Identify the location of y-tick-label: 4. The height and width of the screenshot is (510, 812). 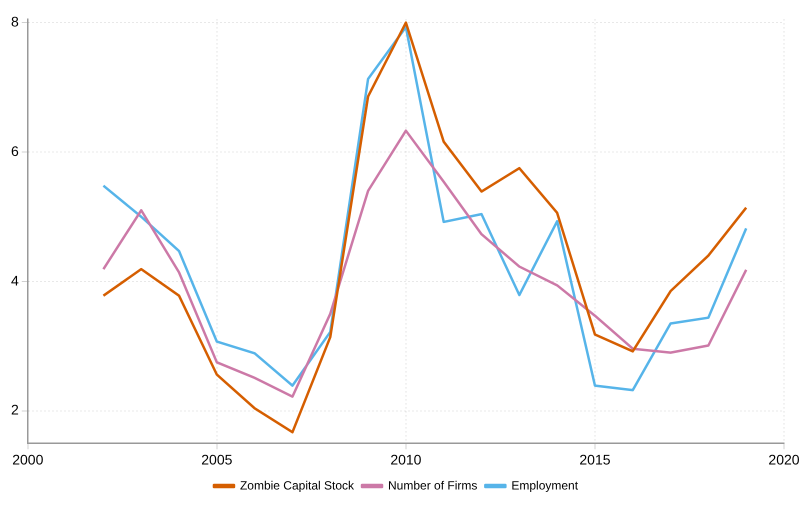
(14, 280).